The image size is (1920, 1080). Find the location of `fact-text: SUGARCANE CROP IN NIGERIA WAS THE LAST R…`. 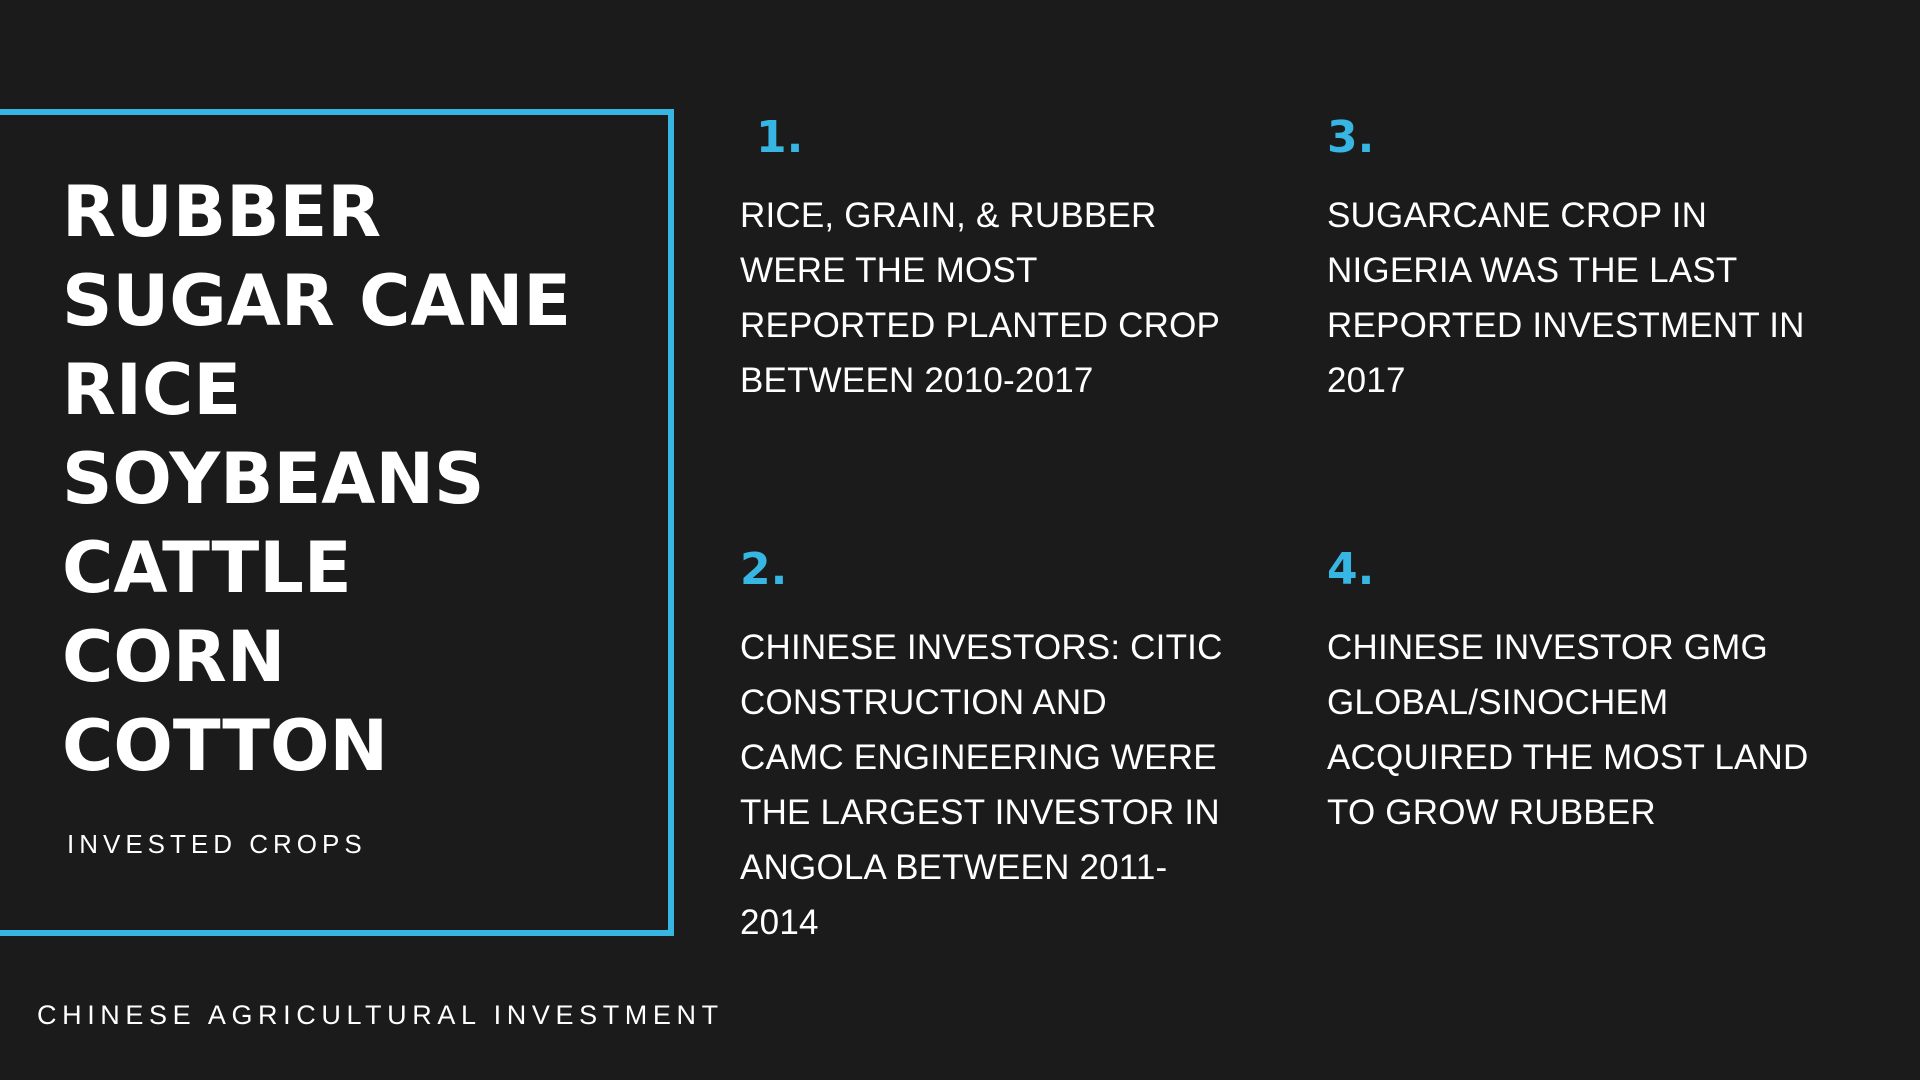

fact-text: SUGARCANE CROP IN NIGERIA WAS THE LAST R… is located at coordinates (1587, 298).